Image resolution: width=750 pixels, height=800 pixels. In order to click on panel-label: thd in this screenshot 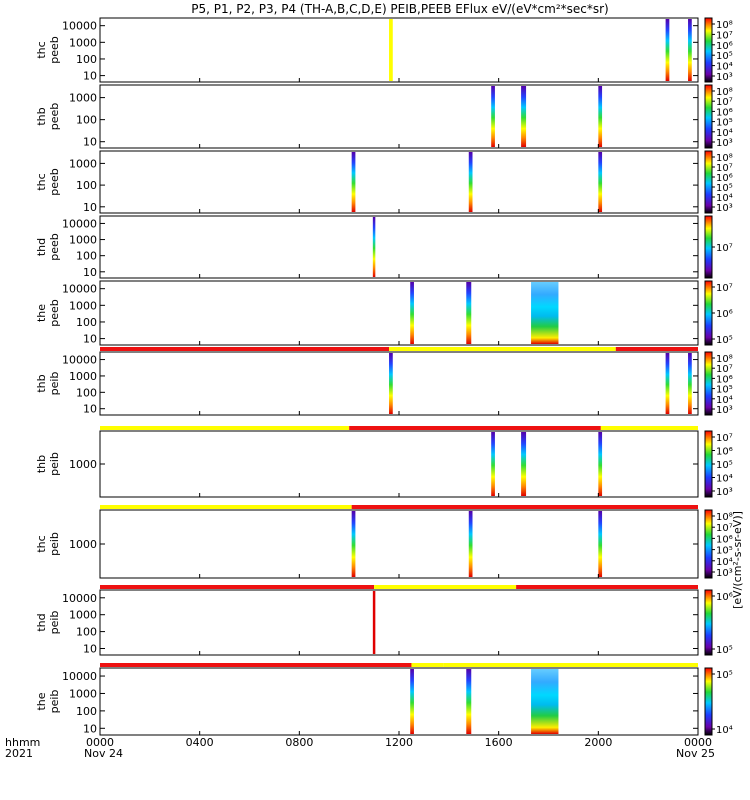, I will do `click(41, 247)`.